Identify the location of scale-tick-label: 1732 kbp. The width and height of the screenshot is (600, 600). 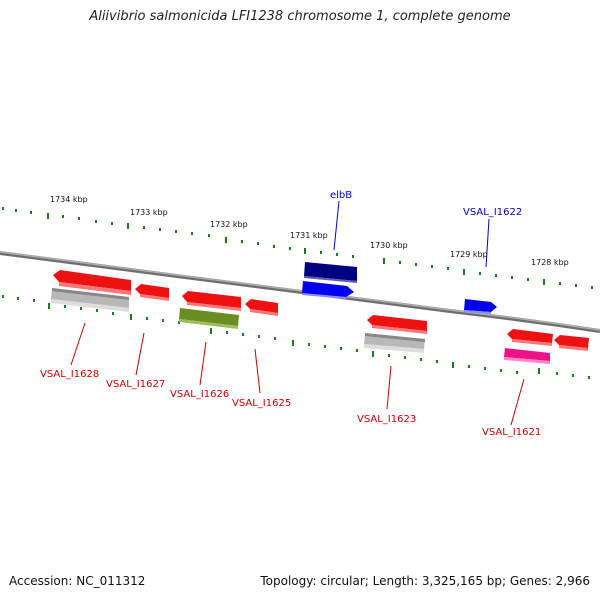
(229, 224).